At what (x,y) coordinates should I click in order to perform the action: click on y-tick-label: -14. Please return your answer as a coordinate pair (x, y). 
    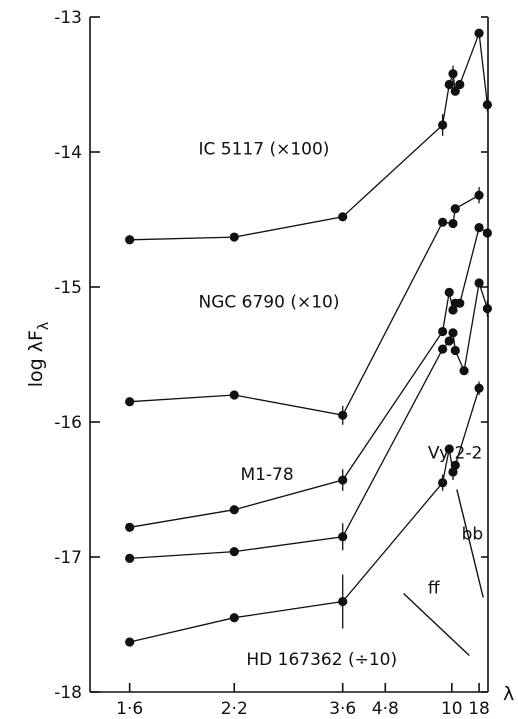
    Looking at the image, I should click on (68, 153).